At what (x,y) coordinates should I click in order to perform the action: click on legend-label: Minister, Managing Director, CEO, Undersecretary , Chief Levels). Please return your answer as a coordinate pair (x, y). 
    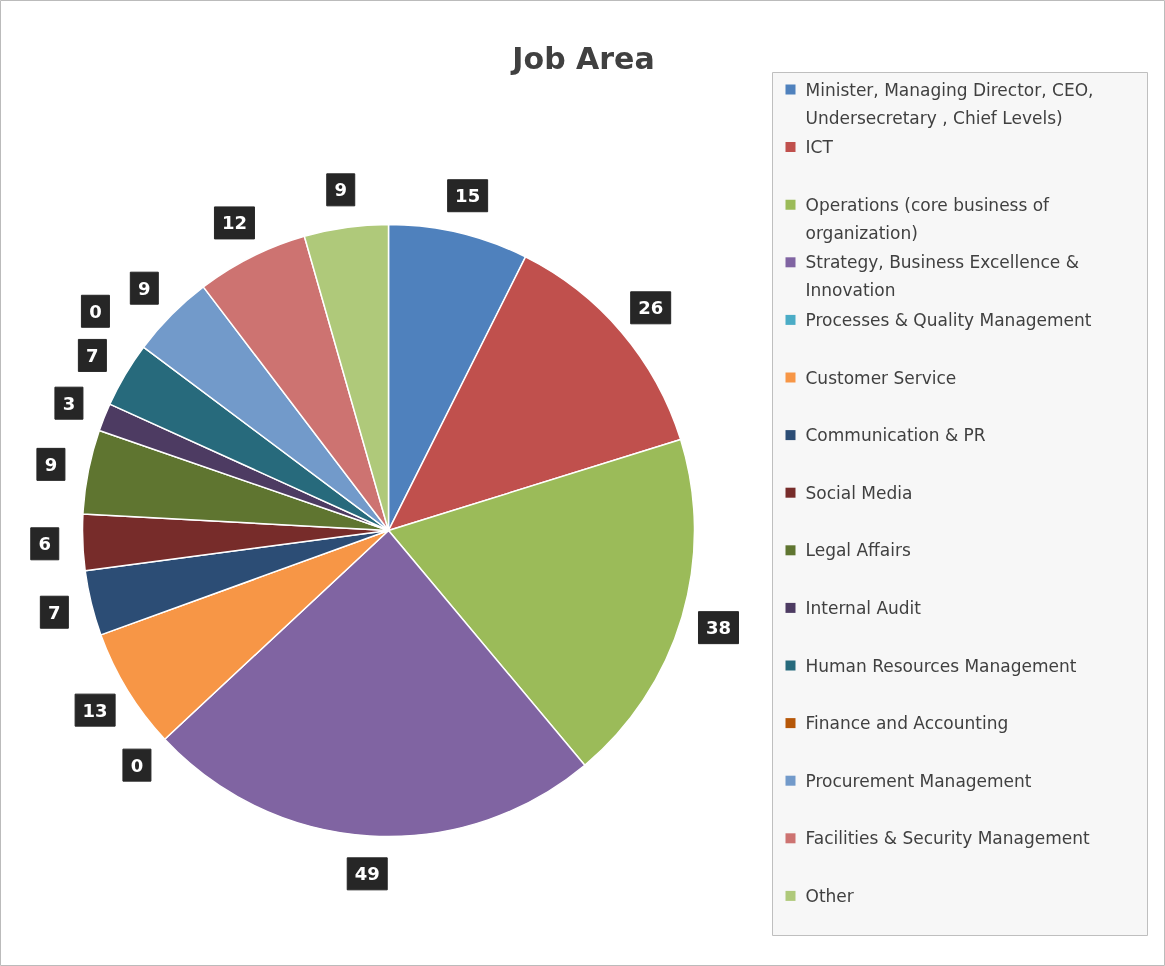
    Looking at the image, I should click on (949, 103).